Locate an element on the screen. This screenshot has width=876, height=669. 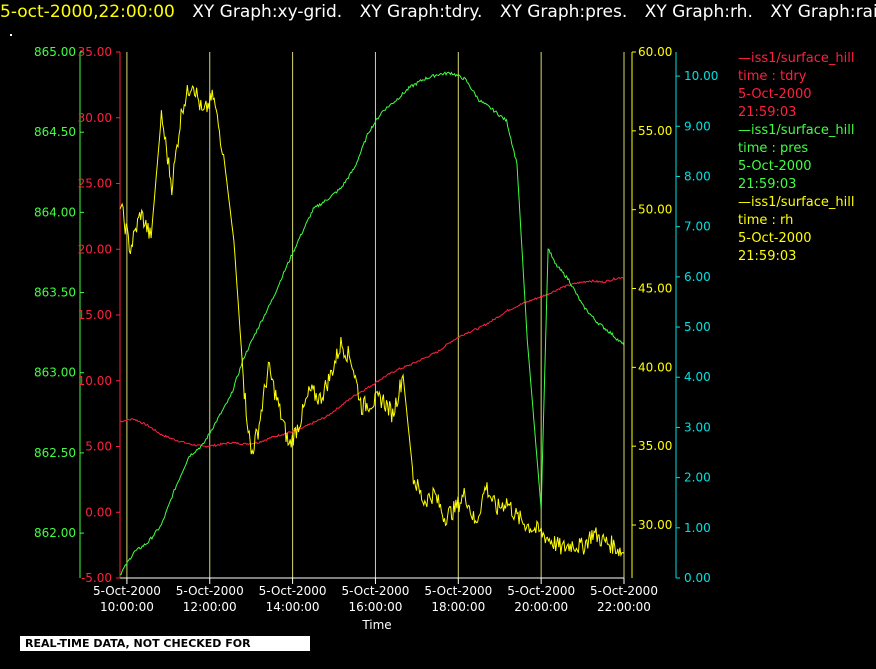
legend-rh-station: —iss1/surface_hill is located at coordinates (796, 202).